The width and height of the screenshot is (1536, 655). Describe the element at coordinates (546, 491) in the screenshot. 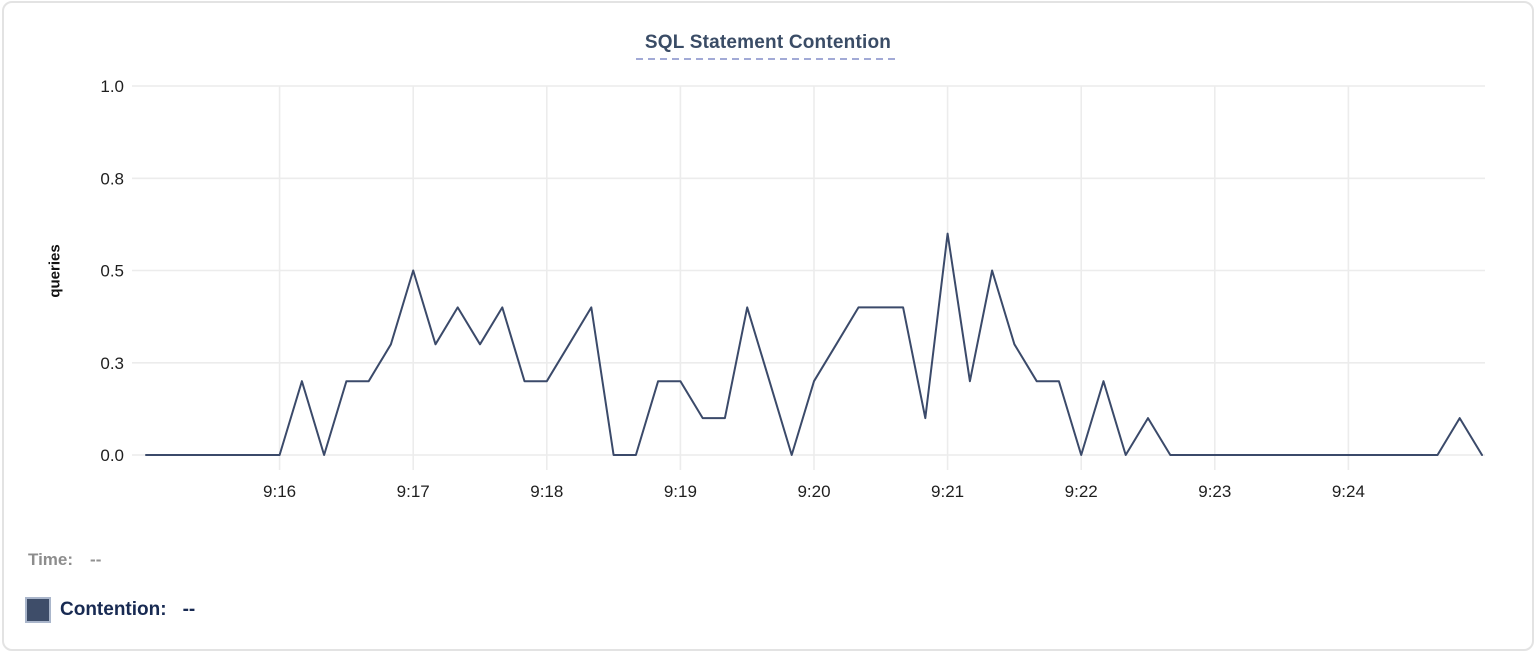

I see `x-tick-label: 9:18` at that location.